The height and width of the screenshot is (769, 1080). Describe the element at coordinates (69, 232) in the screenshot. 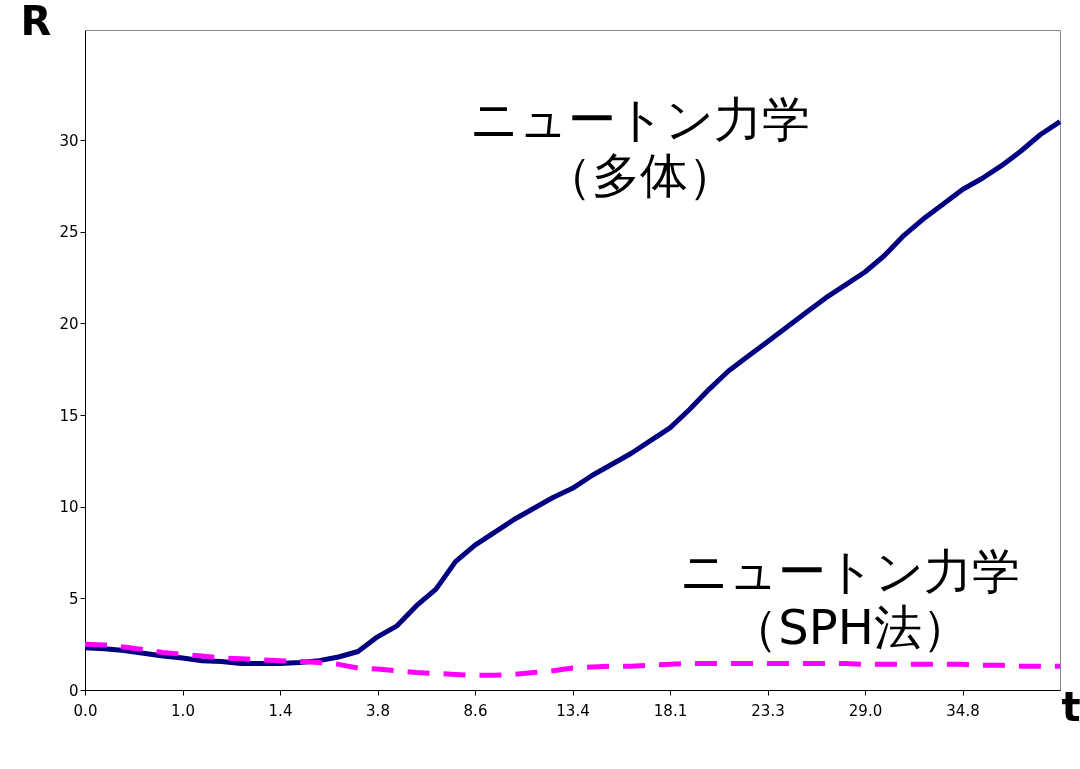

I see `y-tick-label: 25` at that location.